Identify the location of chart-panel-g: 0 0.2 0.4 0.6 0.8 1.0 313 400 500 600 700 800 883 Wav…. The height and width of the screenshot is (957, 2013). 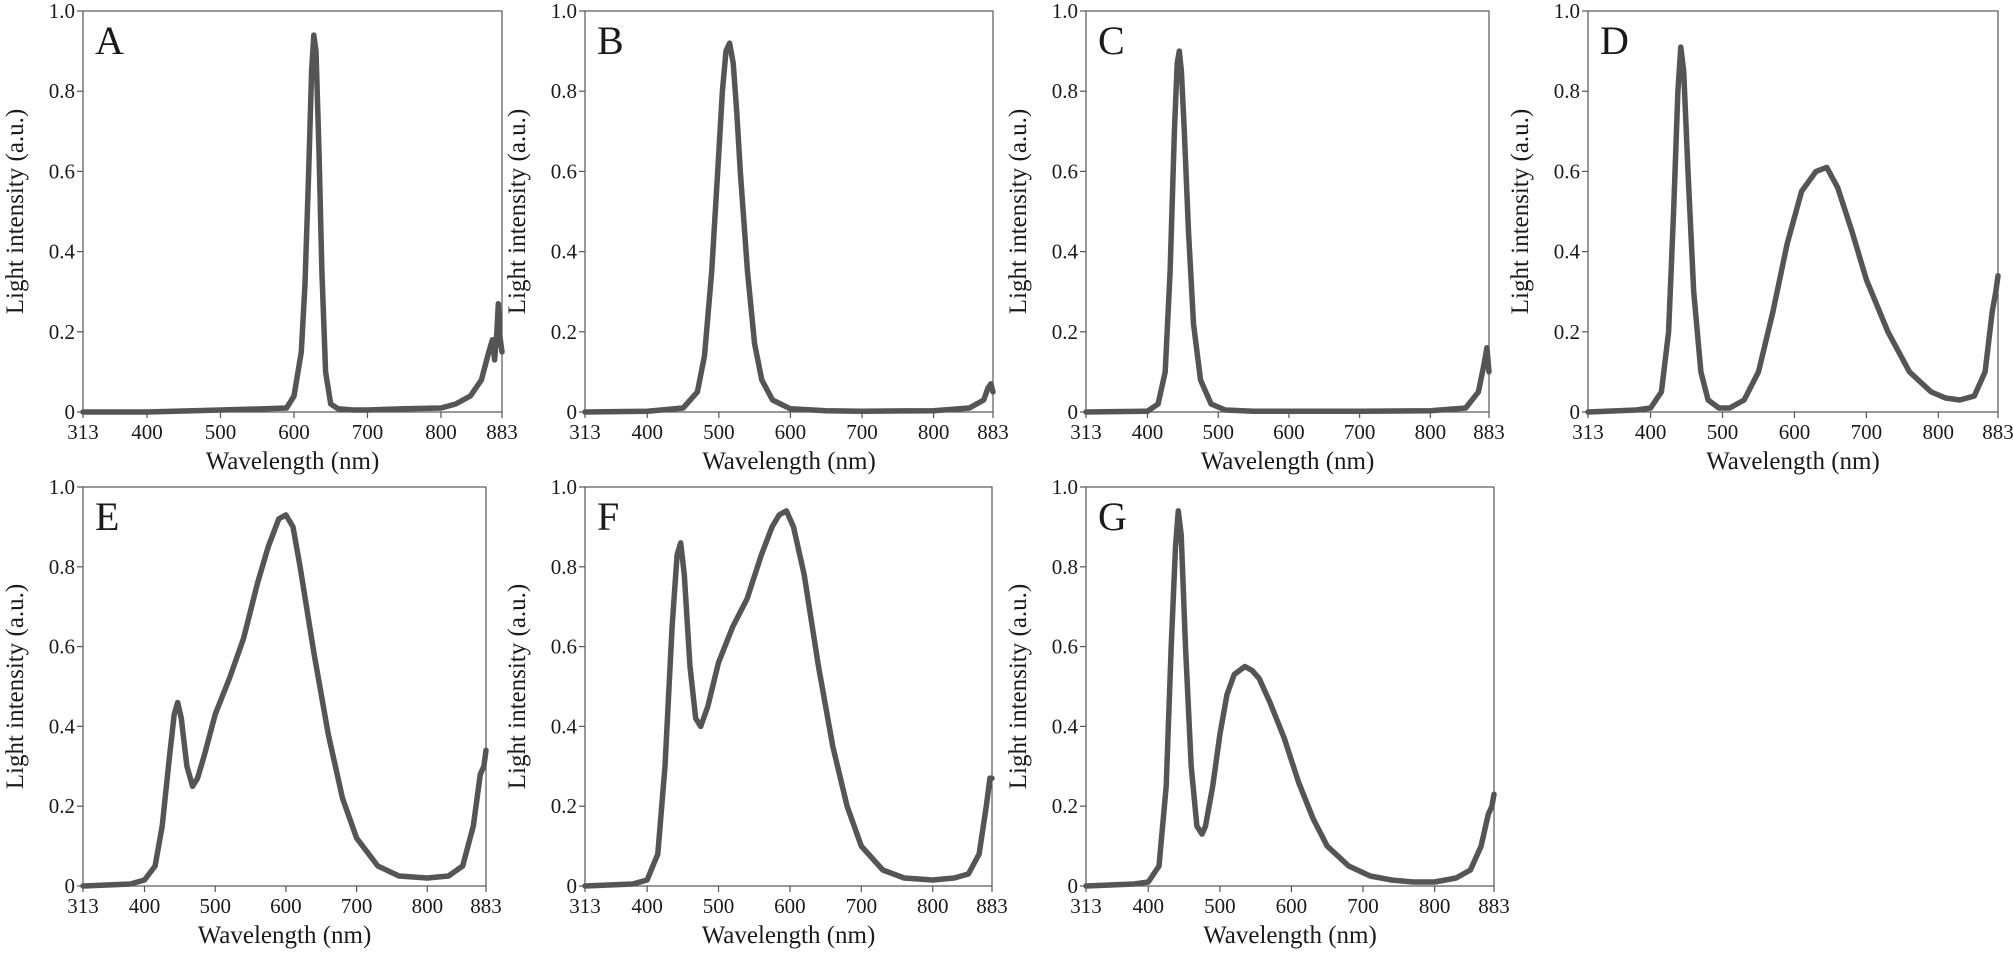
(1257, 712).